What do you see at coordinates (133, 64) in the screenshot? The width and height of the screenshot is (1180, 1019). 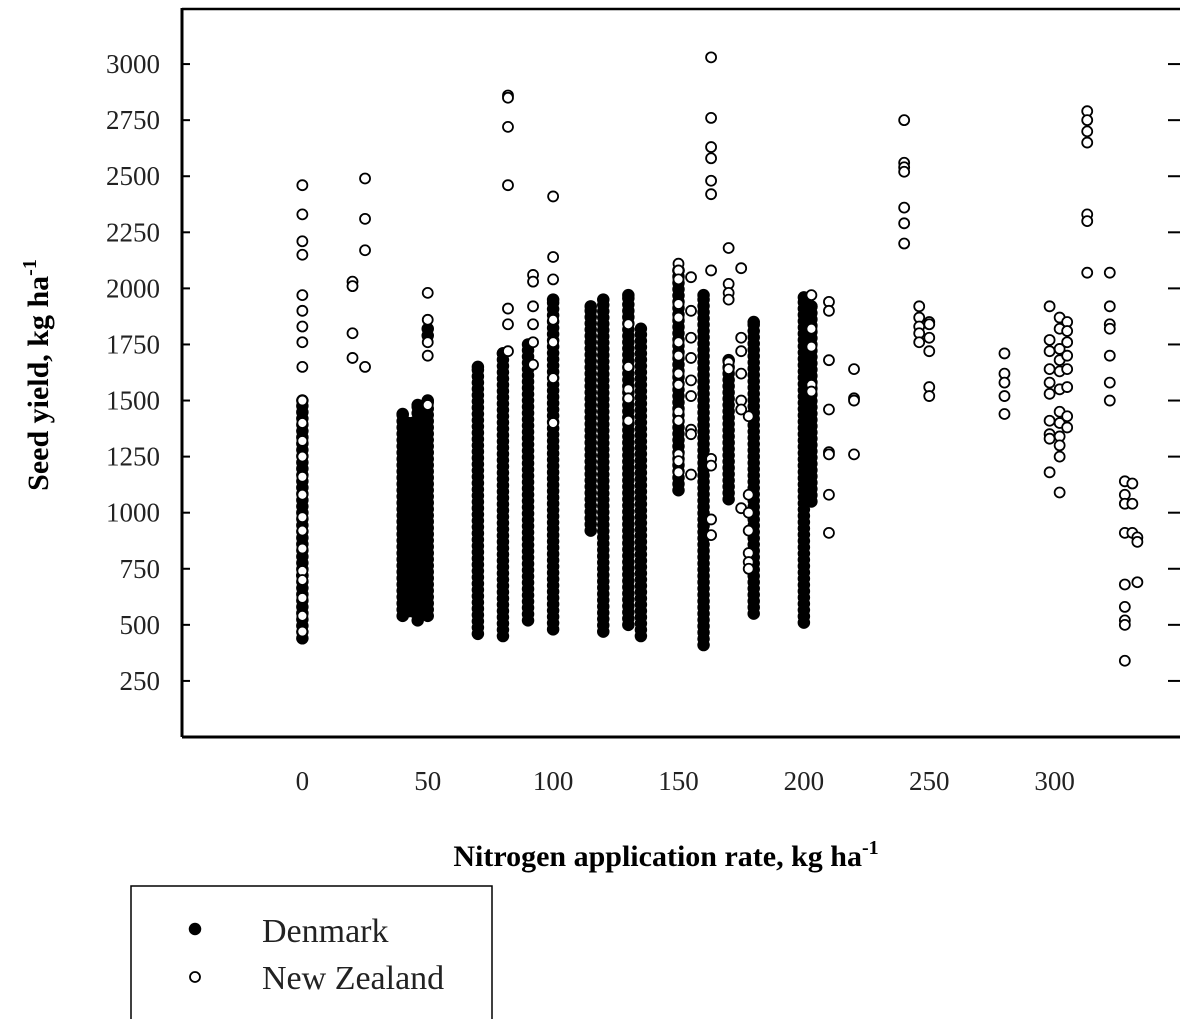 I see `y-tick-label: 3000` at bounding box center [133, 64].